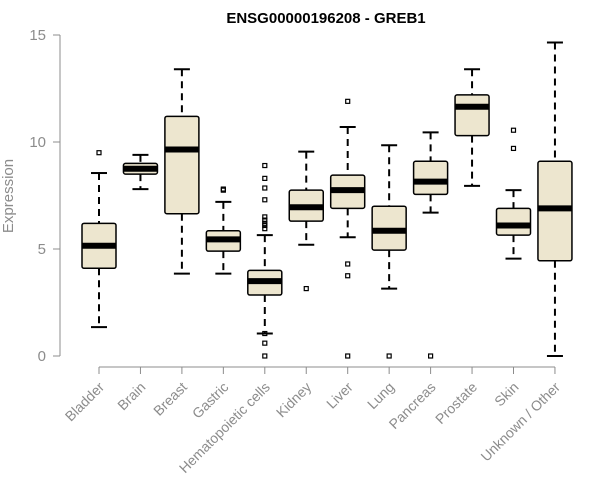  I want to click on box-prostate, so click(472, 127).